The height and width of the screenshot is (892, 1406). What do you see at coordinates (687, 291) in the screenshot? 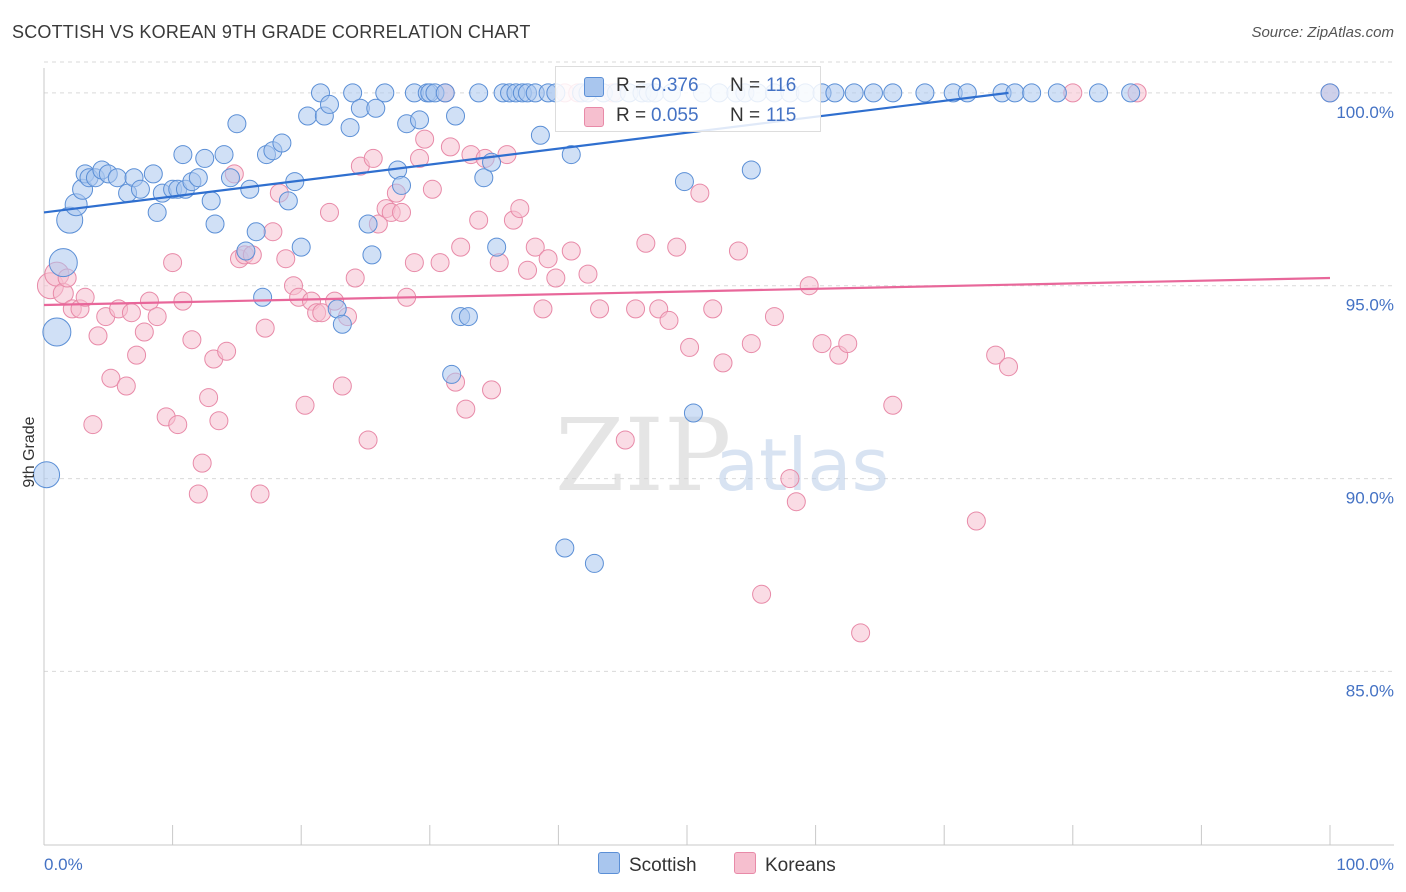
I see `koreans-trend-line` at bounding box center [687, 291].